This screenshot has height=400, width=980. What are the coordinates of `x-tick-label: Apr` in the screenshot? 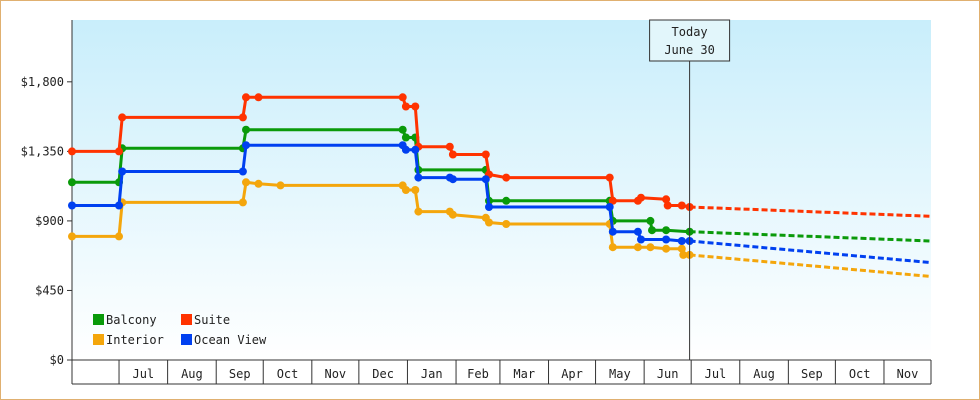 It's located at (572, 374).